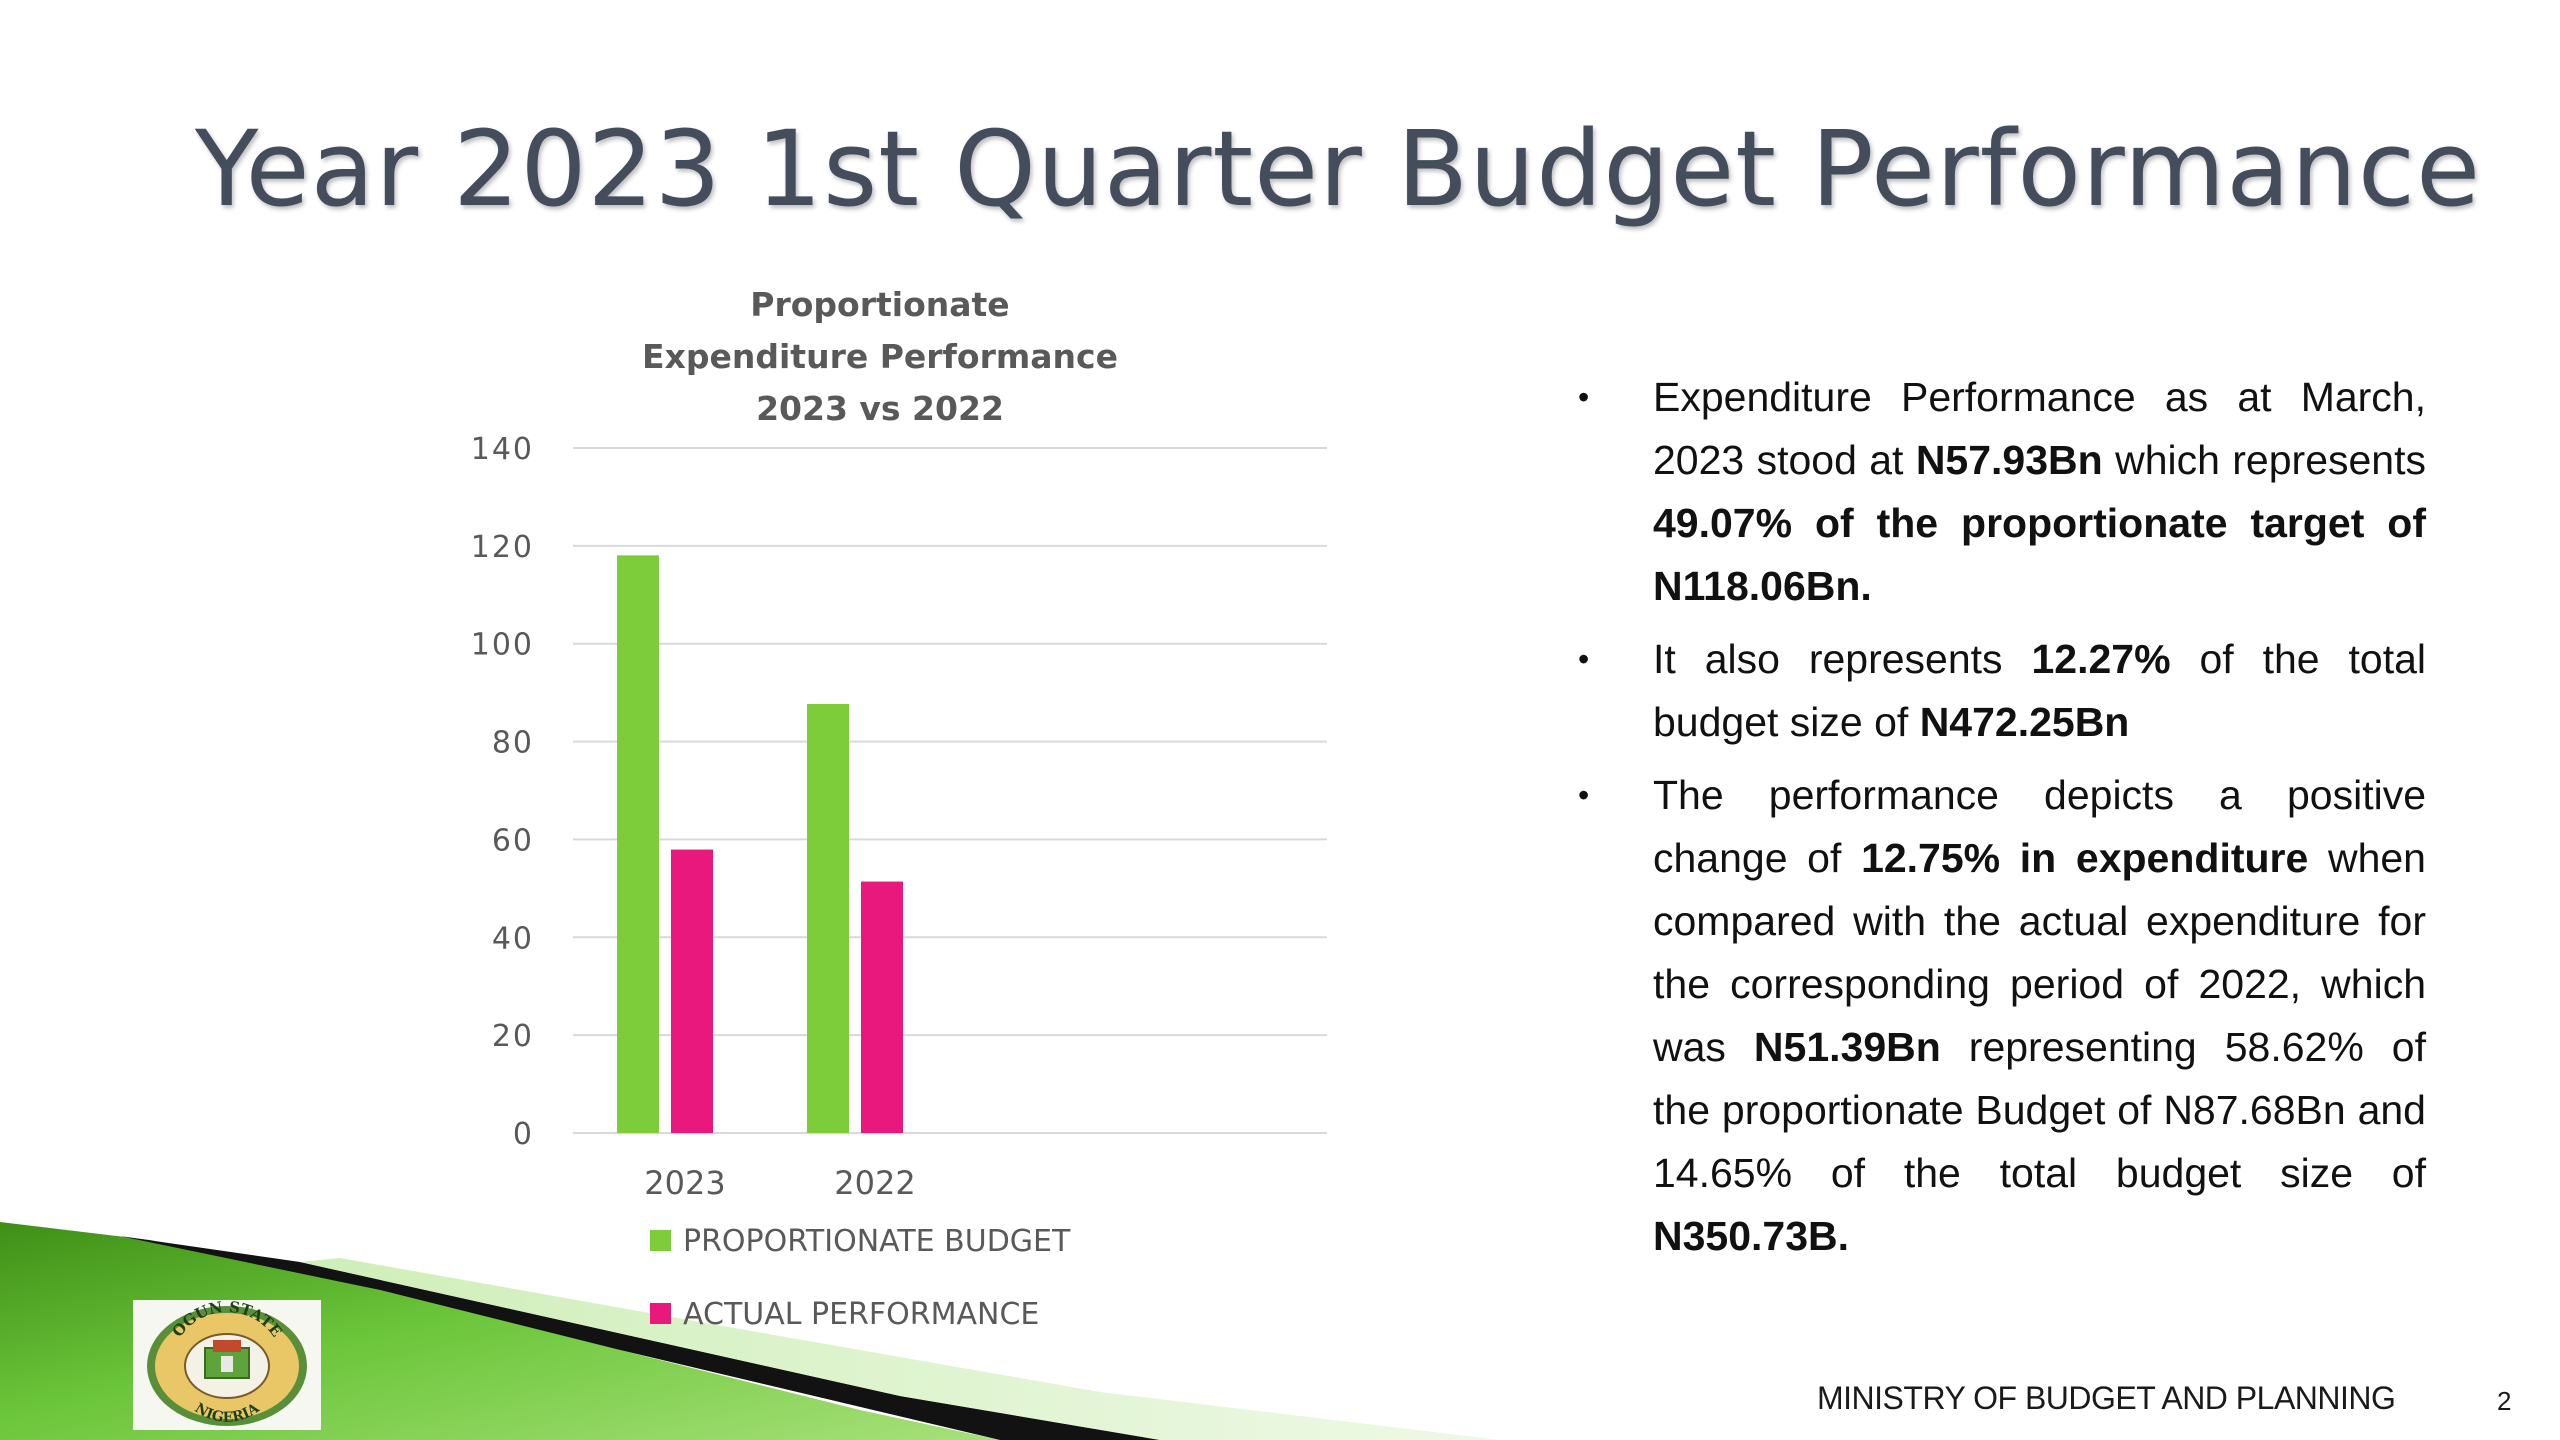 This screenshot has height=1440, width=2560. I want to click on ogun-state-logo: OGUN STATE NIGERIA, so click(227, 1364).